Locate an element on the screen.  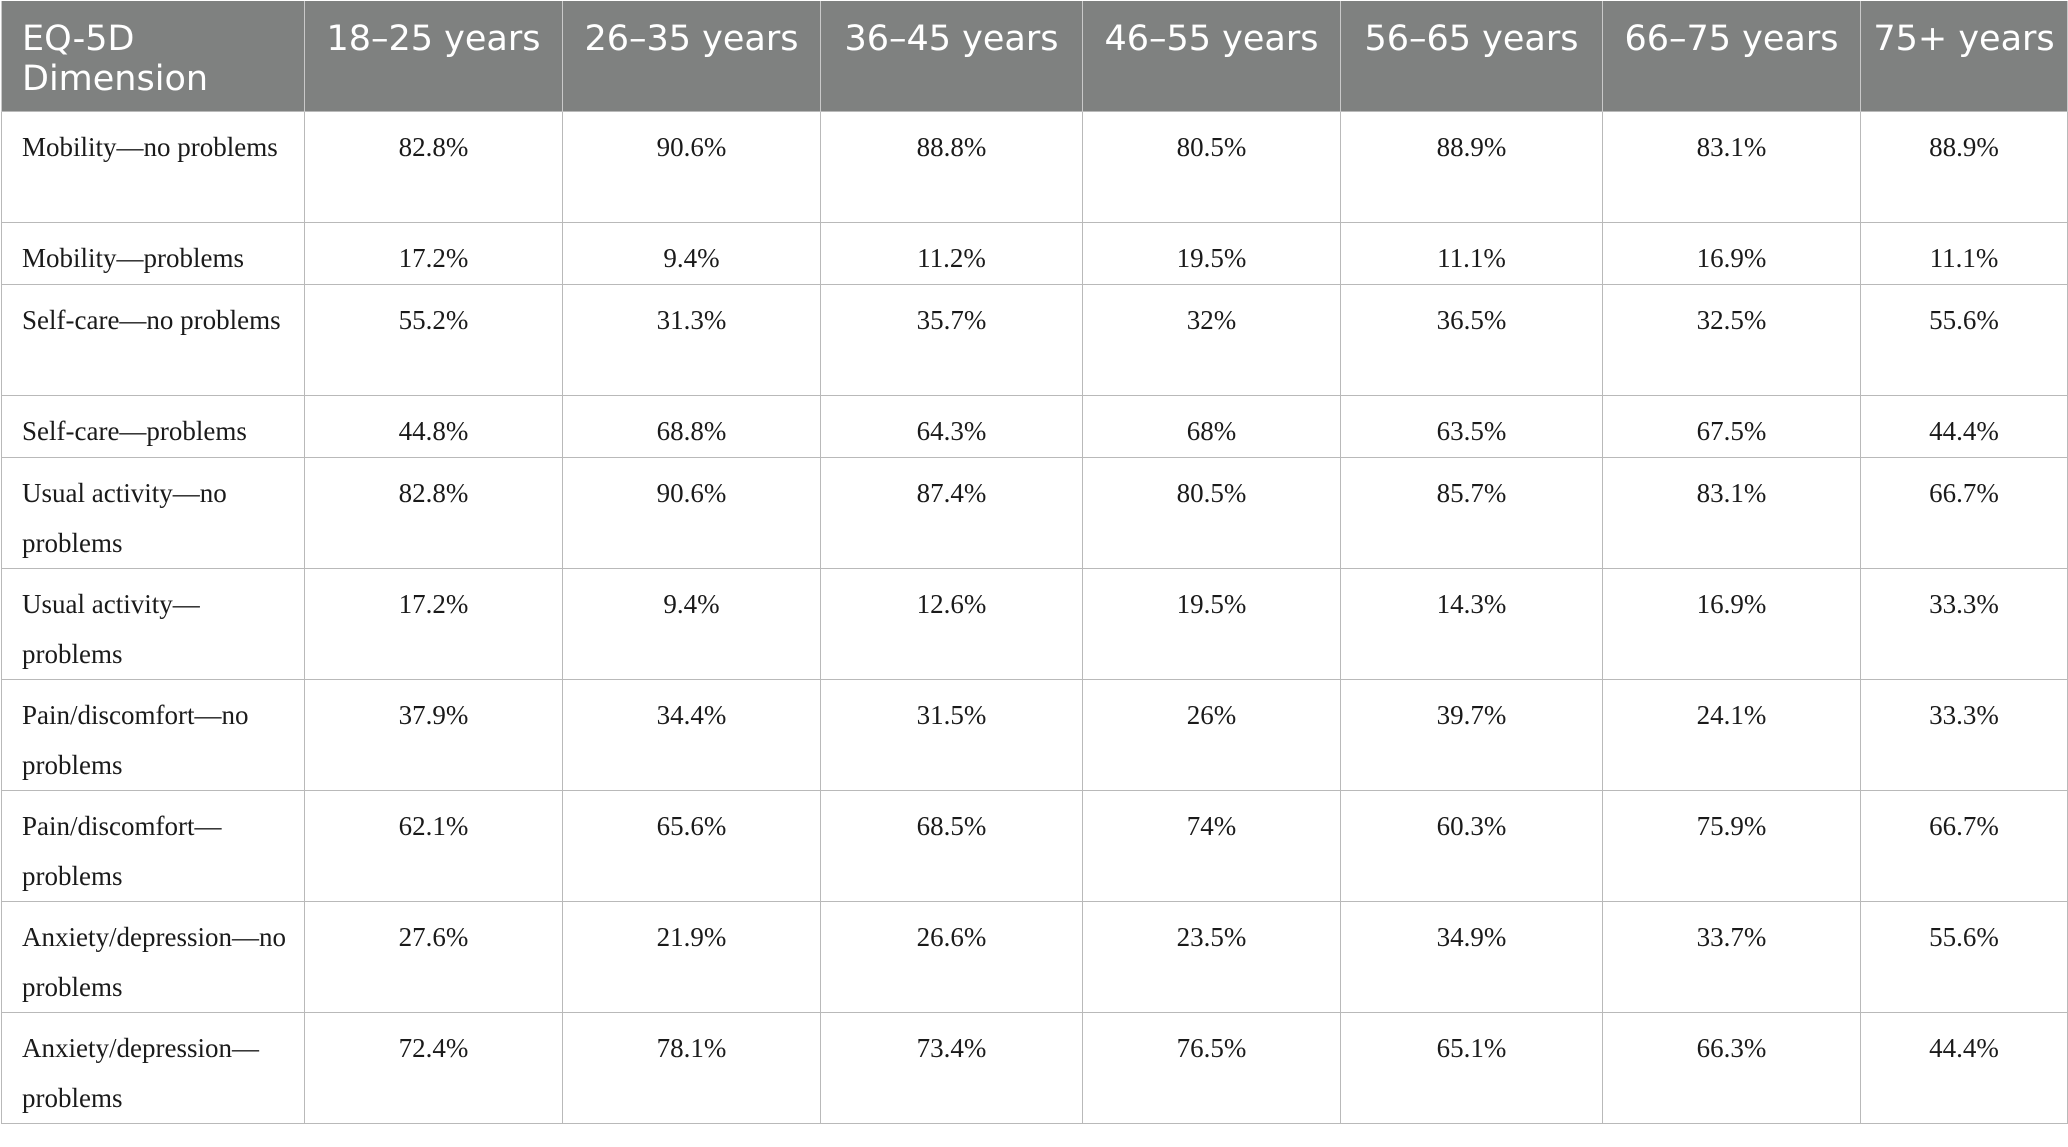
table-cell: 44.8% is located at coordinates (433, 426).